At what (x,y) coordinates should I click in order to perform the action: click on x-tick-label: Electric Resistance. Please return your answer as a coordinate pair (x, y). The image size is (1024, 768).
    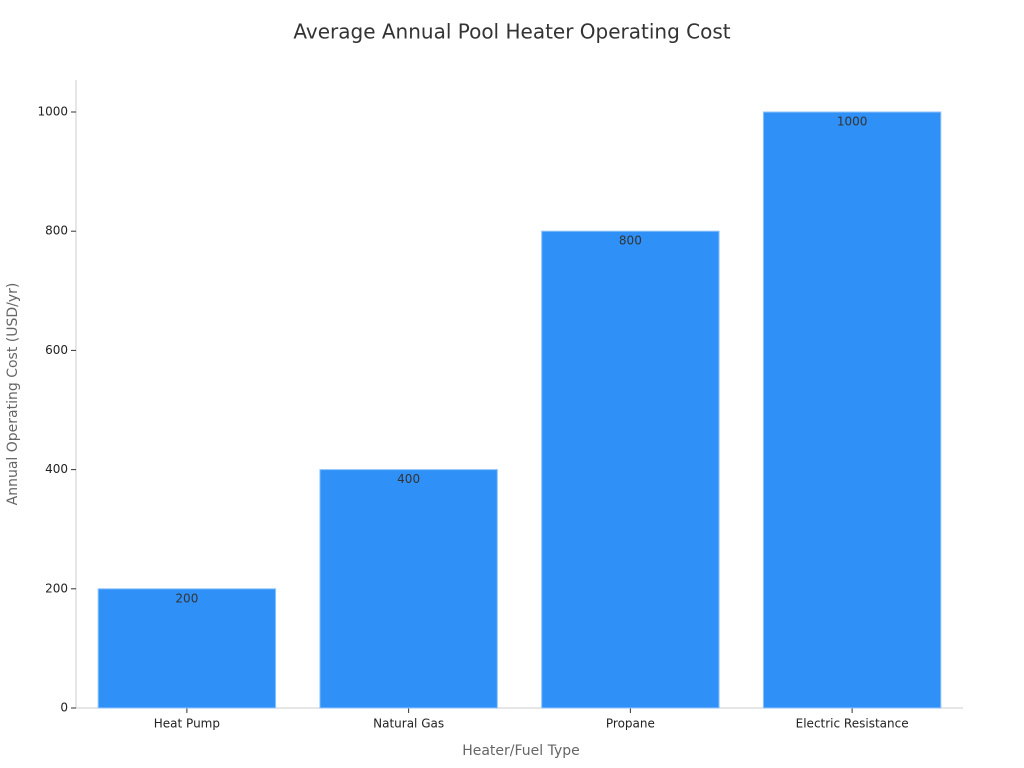
    Looking at the image, I should click on (852, 724).